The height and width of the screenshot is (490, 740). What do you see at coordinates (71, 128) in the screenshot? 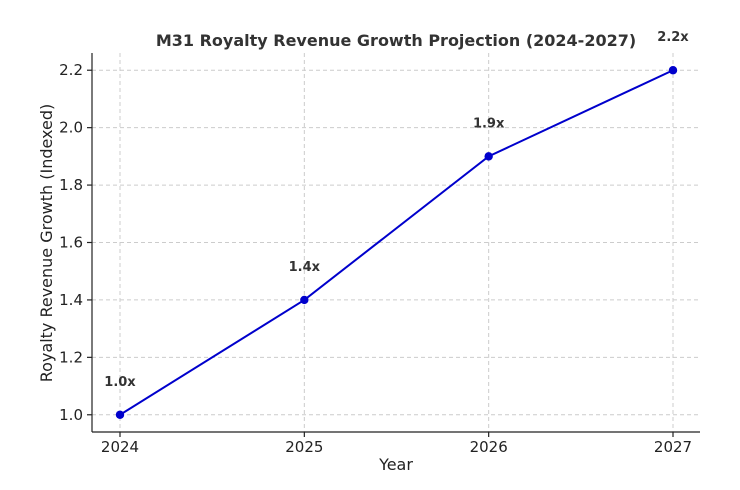
I see `y-tick-label: 2.0` at bounding box center [71, 128].